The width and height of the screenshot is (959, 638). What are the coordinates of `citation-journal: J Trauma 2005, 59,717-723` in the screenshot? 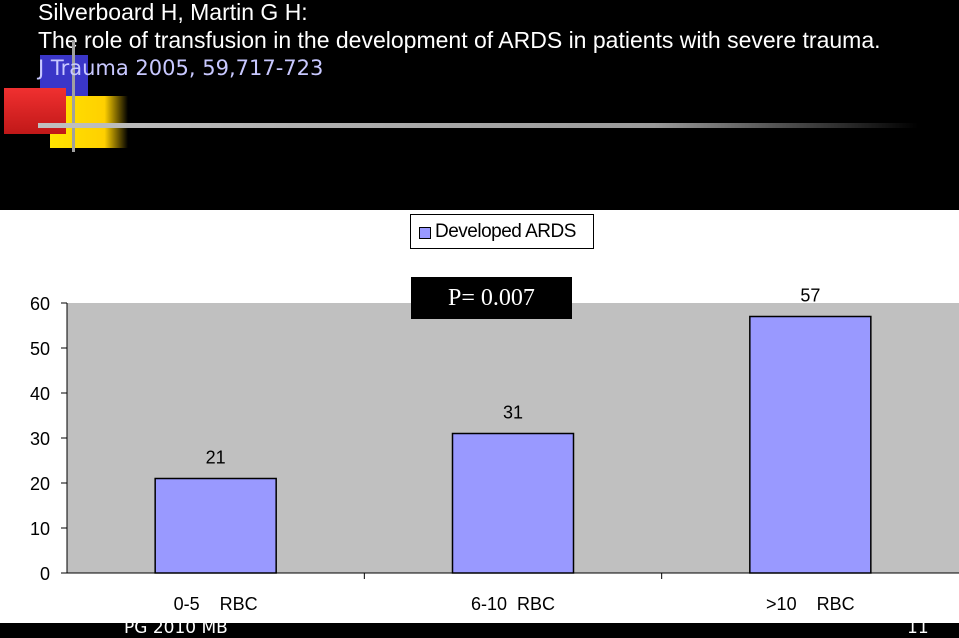 It's located at (181, 68).